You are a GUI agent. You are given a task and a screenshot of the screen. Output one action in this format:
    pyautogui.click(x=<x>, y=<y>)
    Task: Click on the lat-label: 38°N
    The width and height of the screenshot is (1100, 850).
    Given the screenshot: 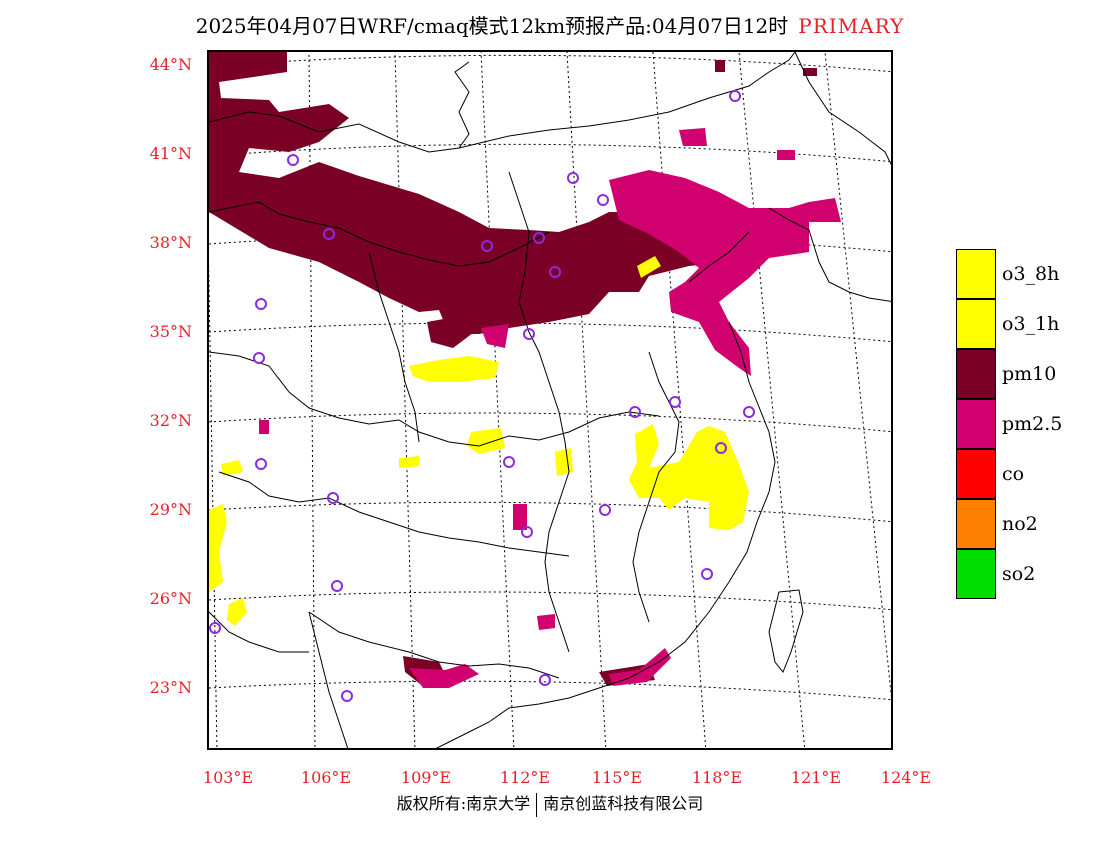 What is the action you would take?
    pyautogui.click(x=170, y=242)
    